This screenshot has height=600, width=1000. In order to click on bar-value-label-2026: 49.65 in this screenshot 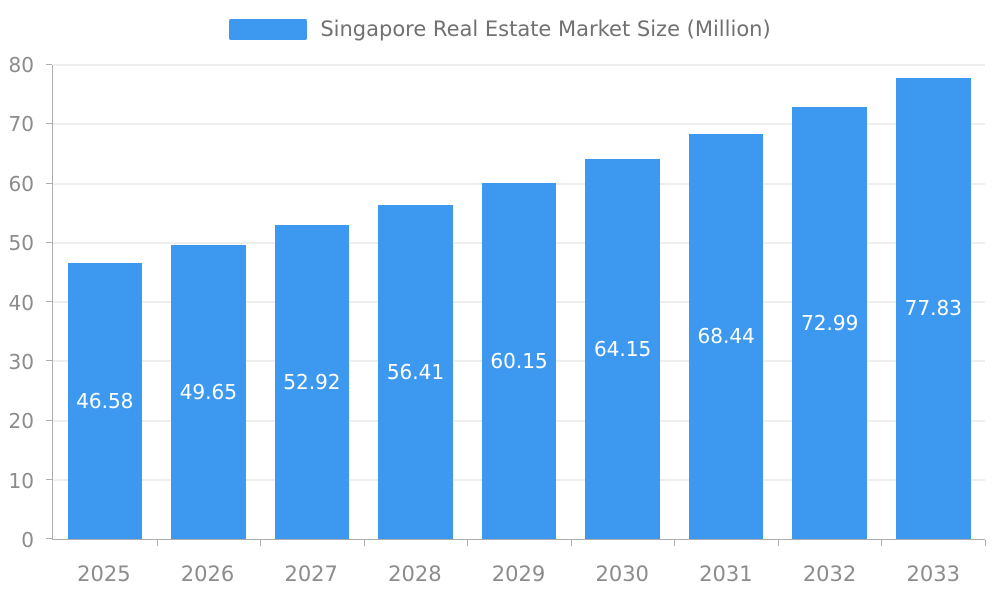, I will do `click(208, 391)`.